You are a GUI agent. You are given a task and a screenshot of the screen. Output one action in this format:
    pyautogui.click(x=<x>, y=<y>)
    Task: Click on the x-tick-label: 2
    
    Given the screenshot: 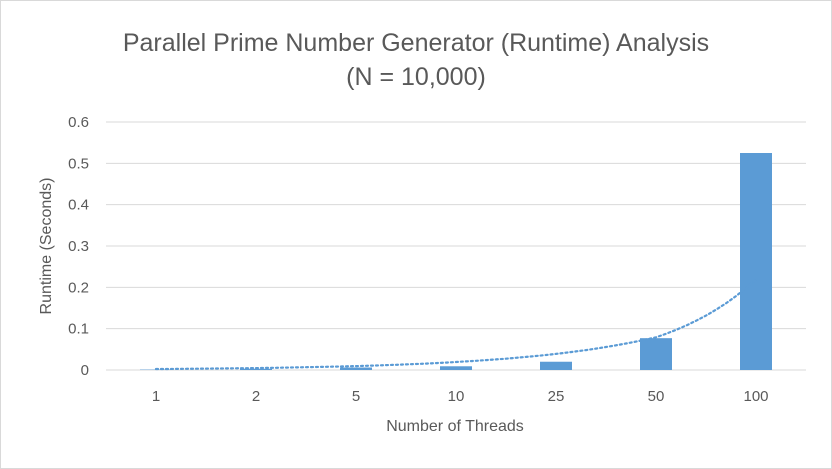 What is the action you would take?
    pyautogui.click(x=256, y=396)
    